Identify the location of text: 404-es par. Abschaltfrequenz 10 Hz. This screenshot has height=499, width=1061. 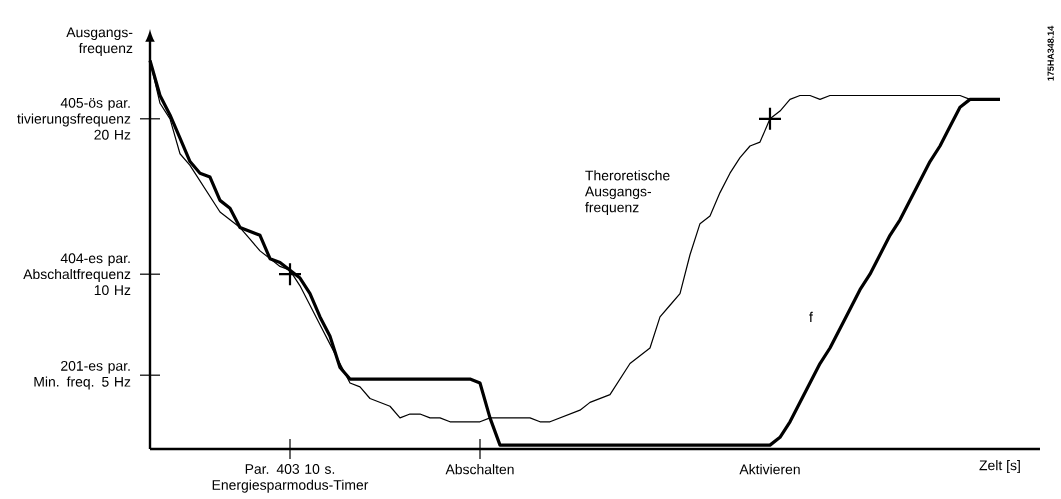
(77, 274).